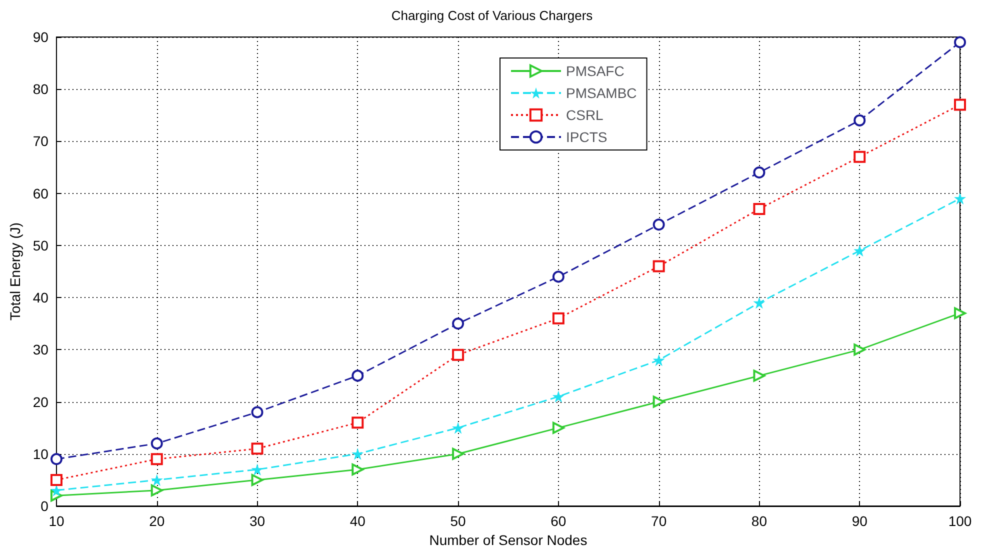 Image resolution: width=984 pixels, height=555 pixels. Describe the element at coordinates (860, 521) in the screenshot. I see `x-tick-label: 90` at that location.